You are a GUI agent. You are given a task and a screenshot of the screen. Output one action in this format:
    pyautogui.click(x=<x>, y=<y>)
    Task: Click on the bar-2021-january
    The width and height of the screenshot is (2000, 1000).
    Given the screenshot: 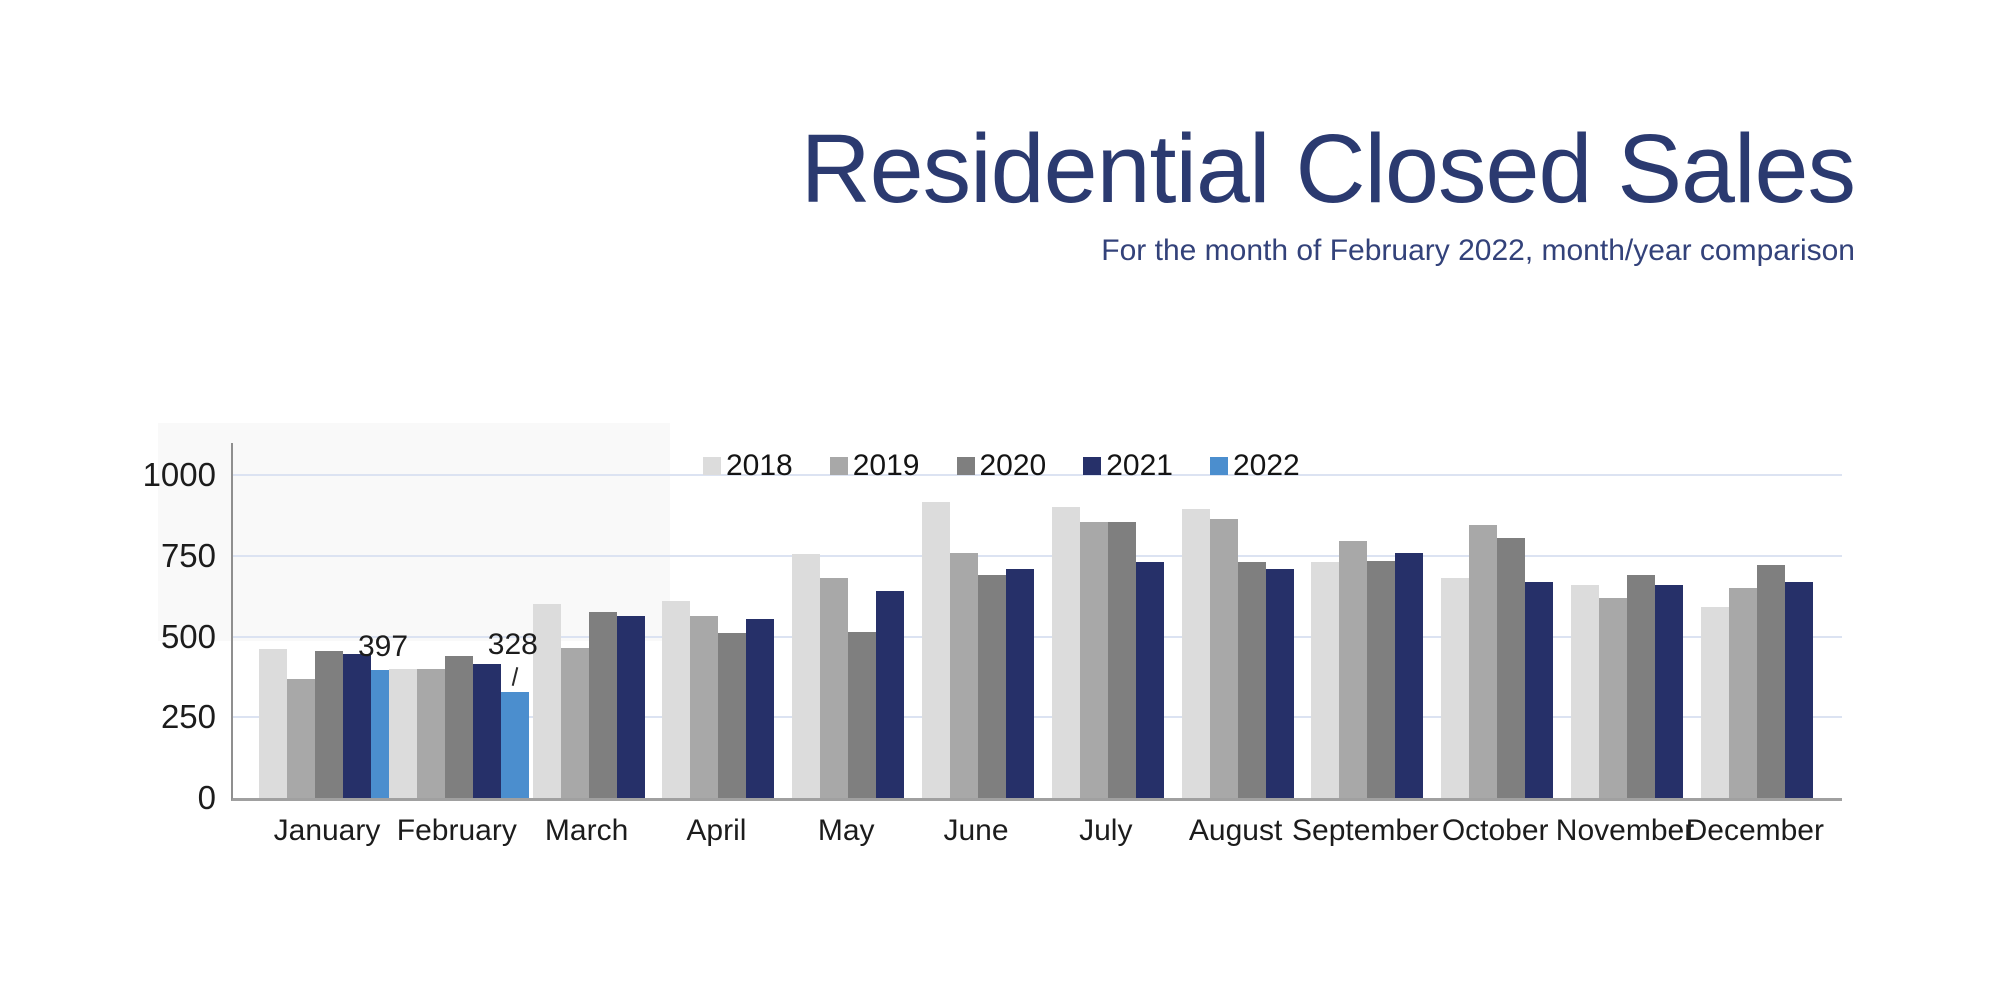 What is the action you would take?
    pyautogui.click(x=357, y=726)
    